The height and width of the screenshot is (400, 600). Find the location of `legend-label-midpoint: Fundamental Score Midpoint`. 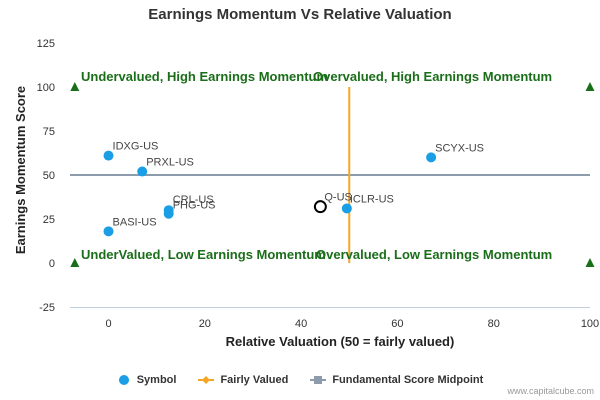

legend-label-midpoint: Fundamental Score Midpoint is located at coordinates (408, 380).